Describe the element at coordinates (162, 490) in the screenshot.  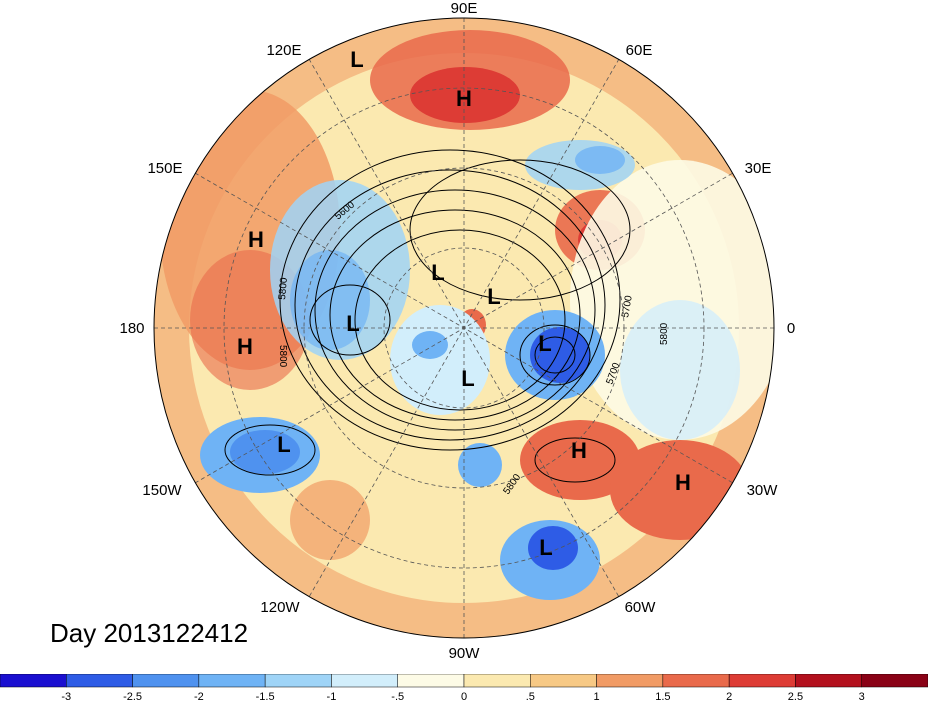
I see `lon-label-150w: 150W` at that location.